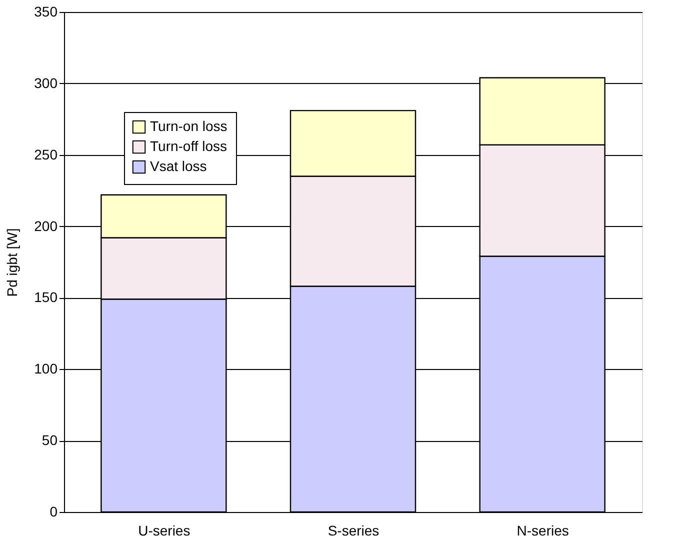  Describe the element at coordinates (189, 126) in the screenshot. I see `legend-label: Turn-on loss` at that location.